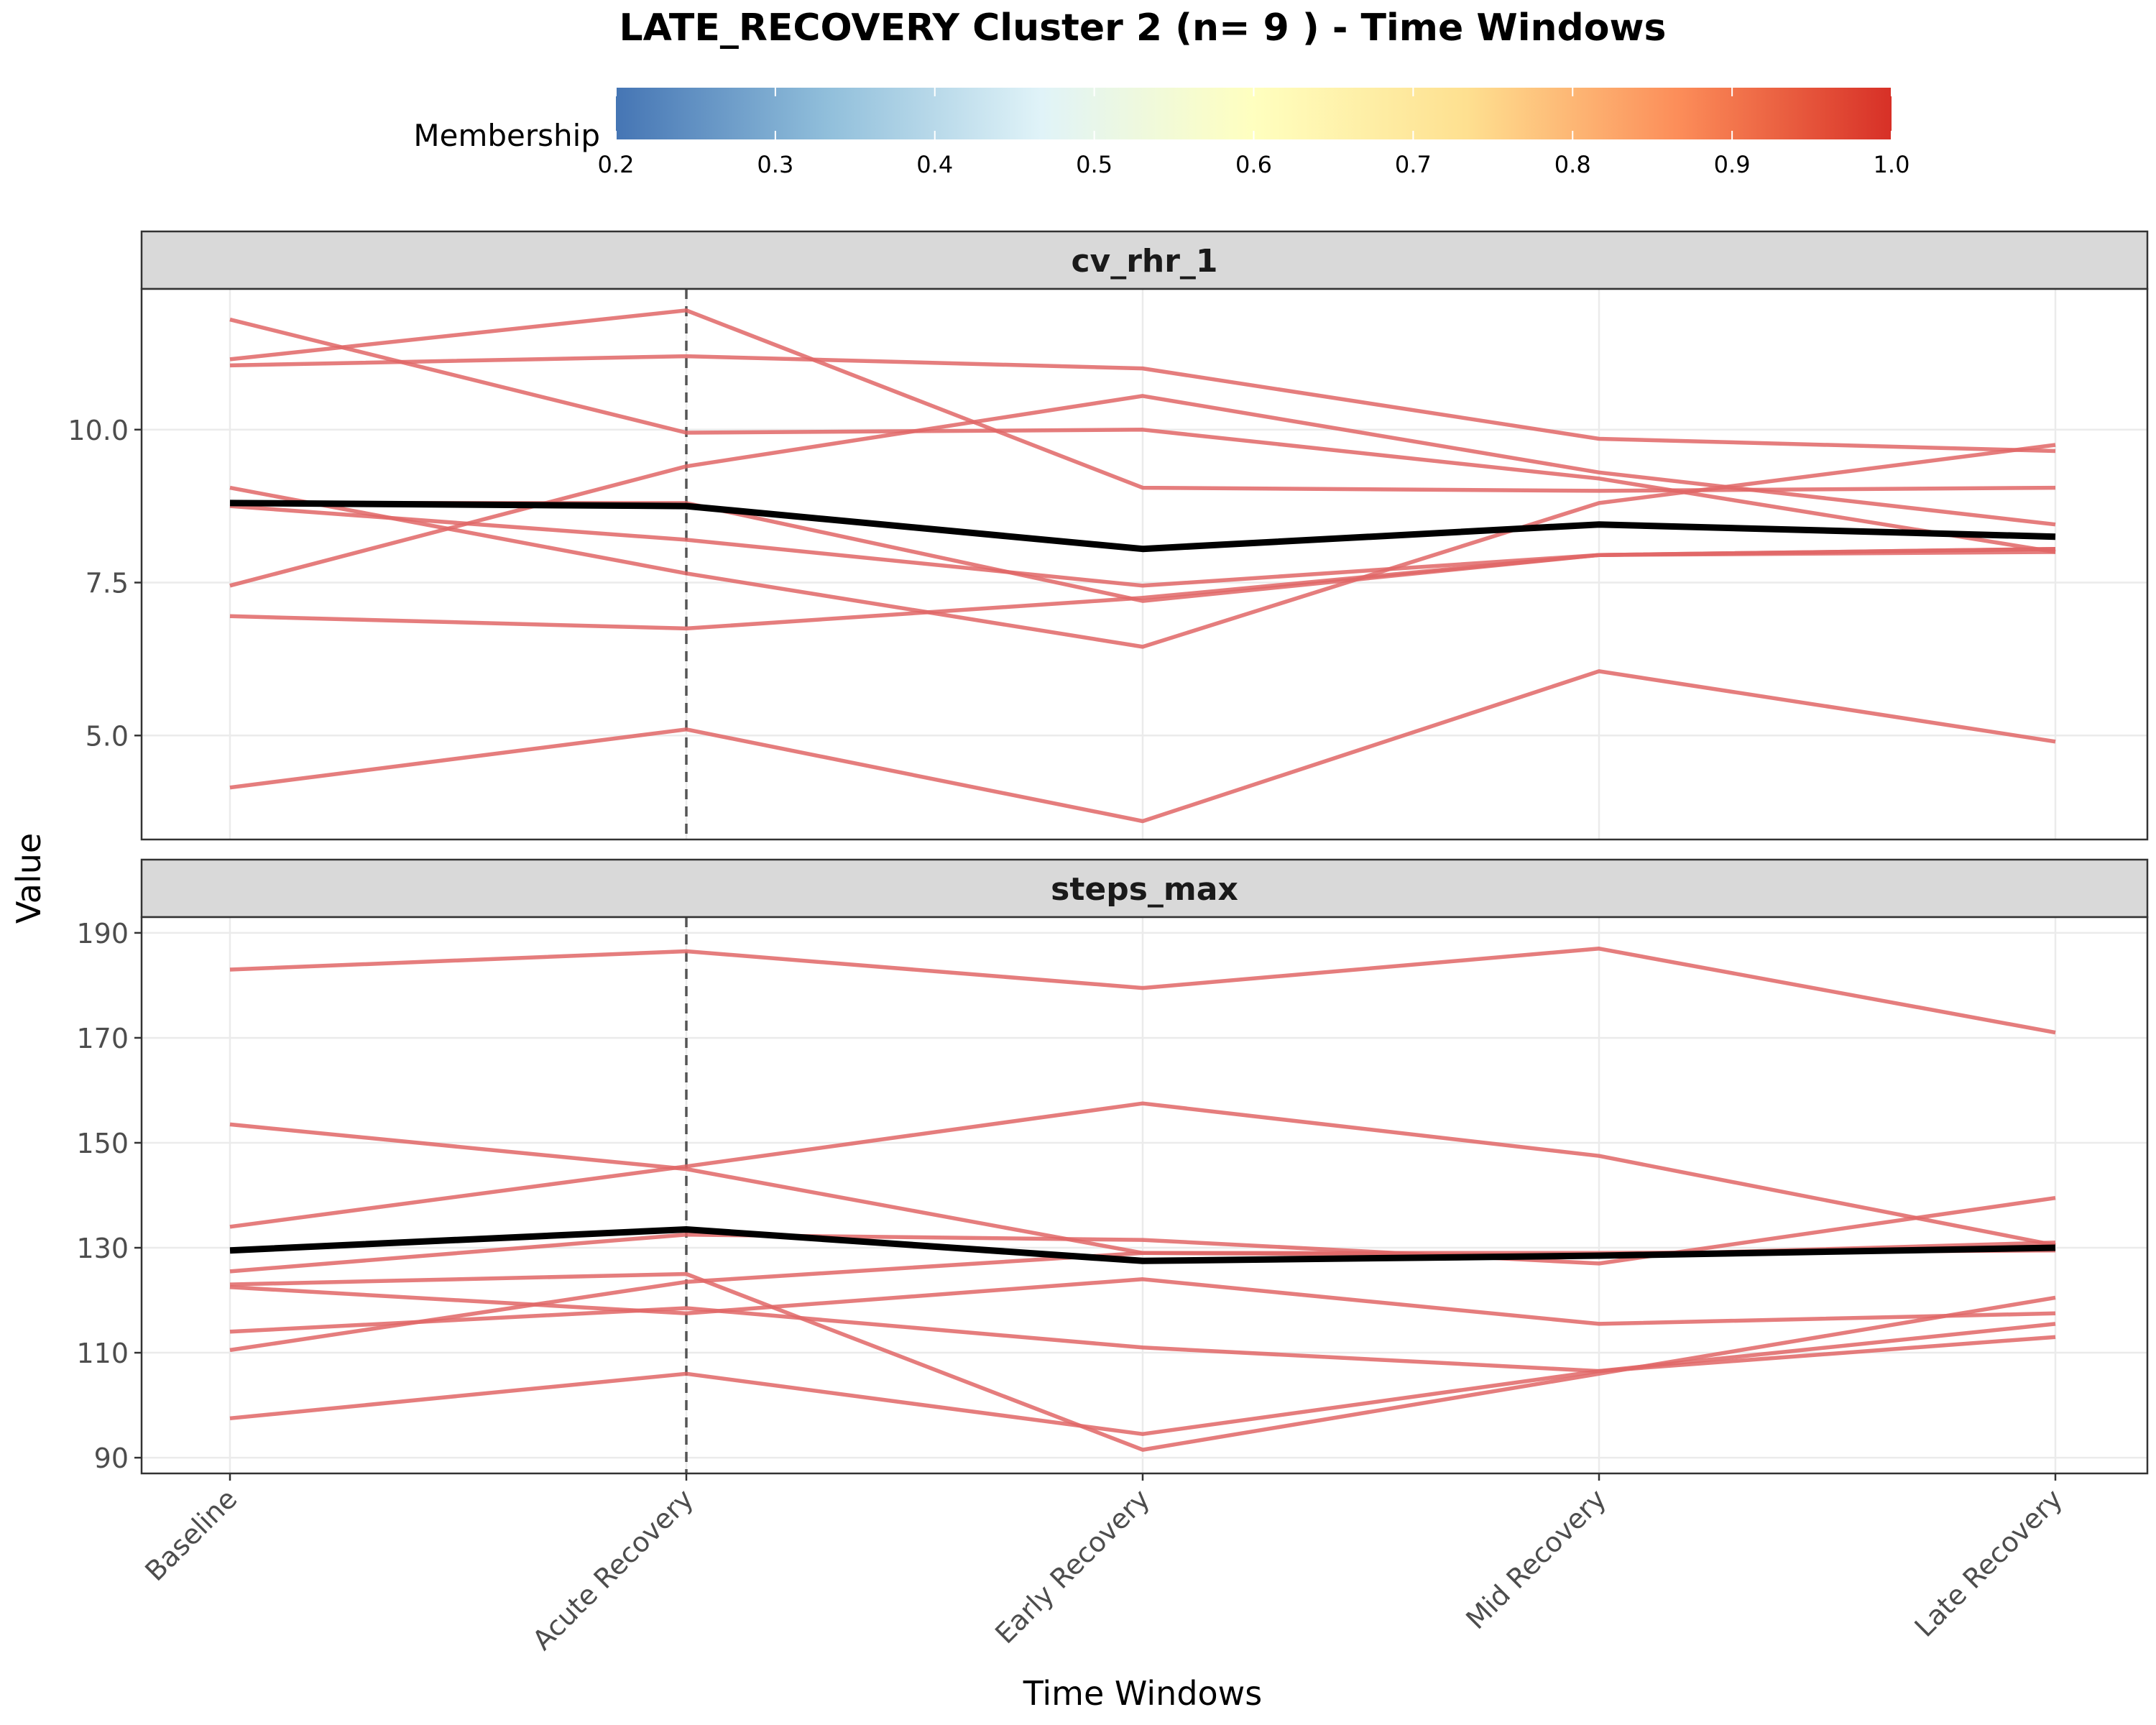  I want to click on x-axis-label: Time Windows, so click(1143, 1693).